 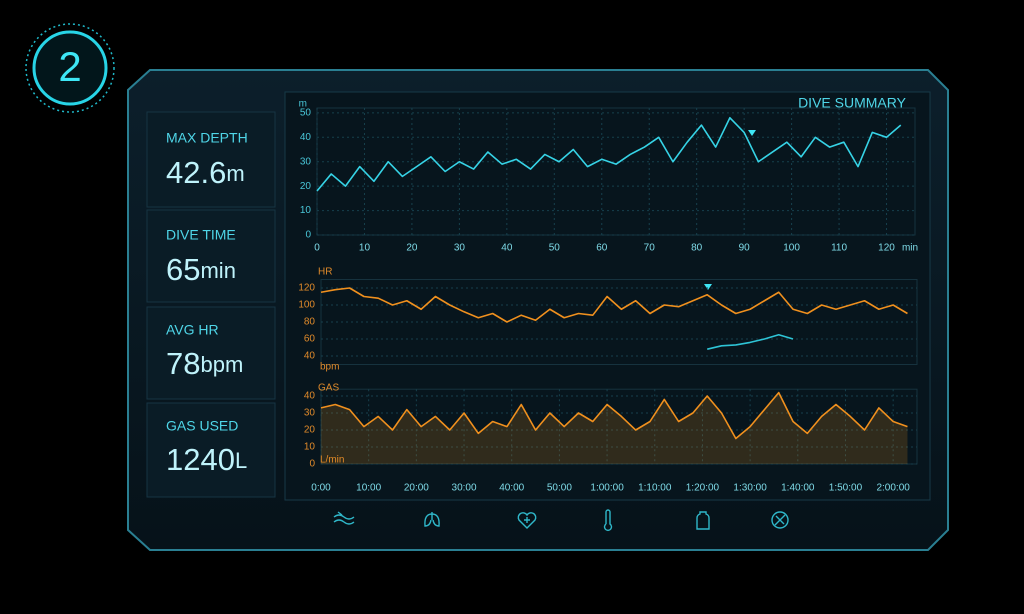 What do you see at coordinates (325, 272) in the screenshot?
I see `y-axis-label: HR` at bounding box center [325, 272].